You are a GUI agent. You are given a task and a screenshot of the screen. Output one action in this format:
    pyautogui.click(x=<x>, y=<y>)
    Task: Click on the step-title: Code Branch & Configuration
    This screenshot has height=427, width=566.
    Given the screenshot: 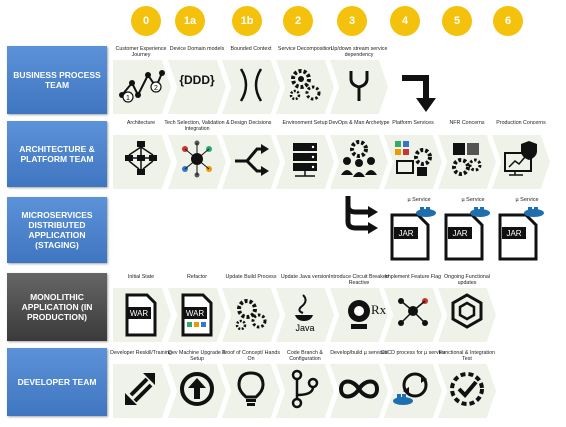 What is the action you would take?
    pyautogui.click(x=305, y=356)
    